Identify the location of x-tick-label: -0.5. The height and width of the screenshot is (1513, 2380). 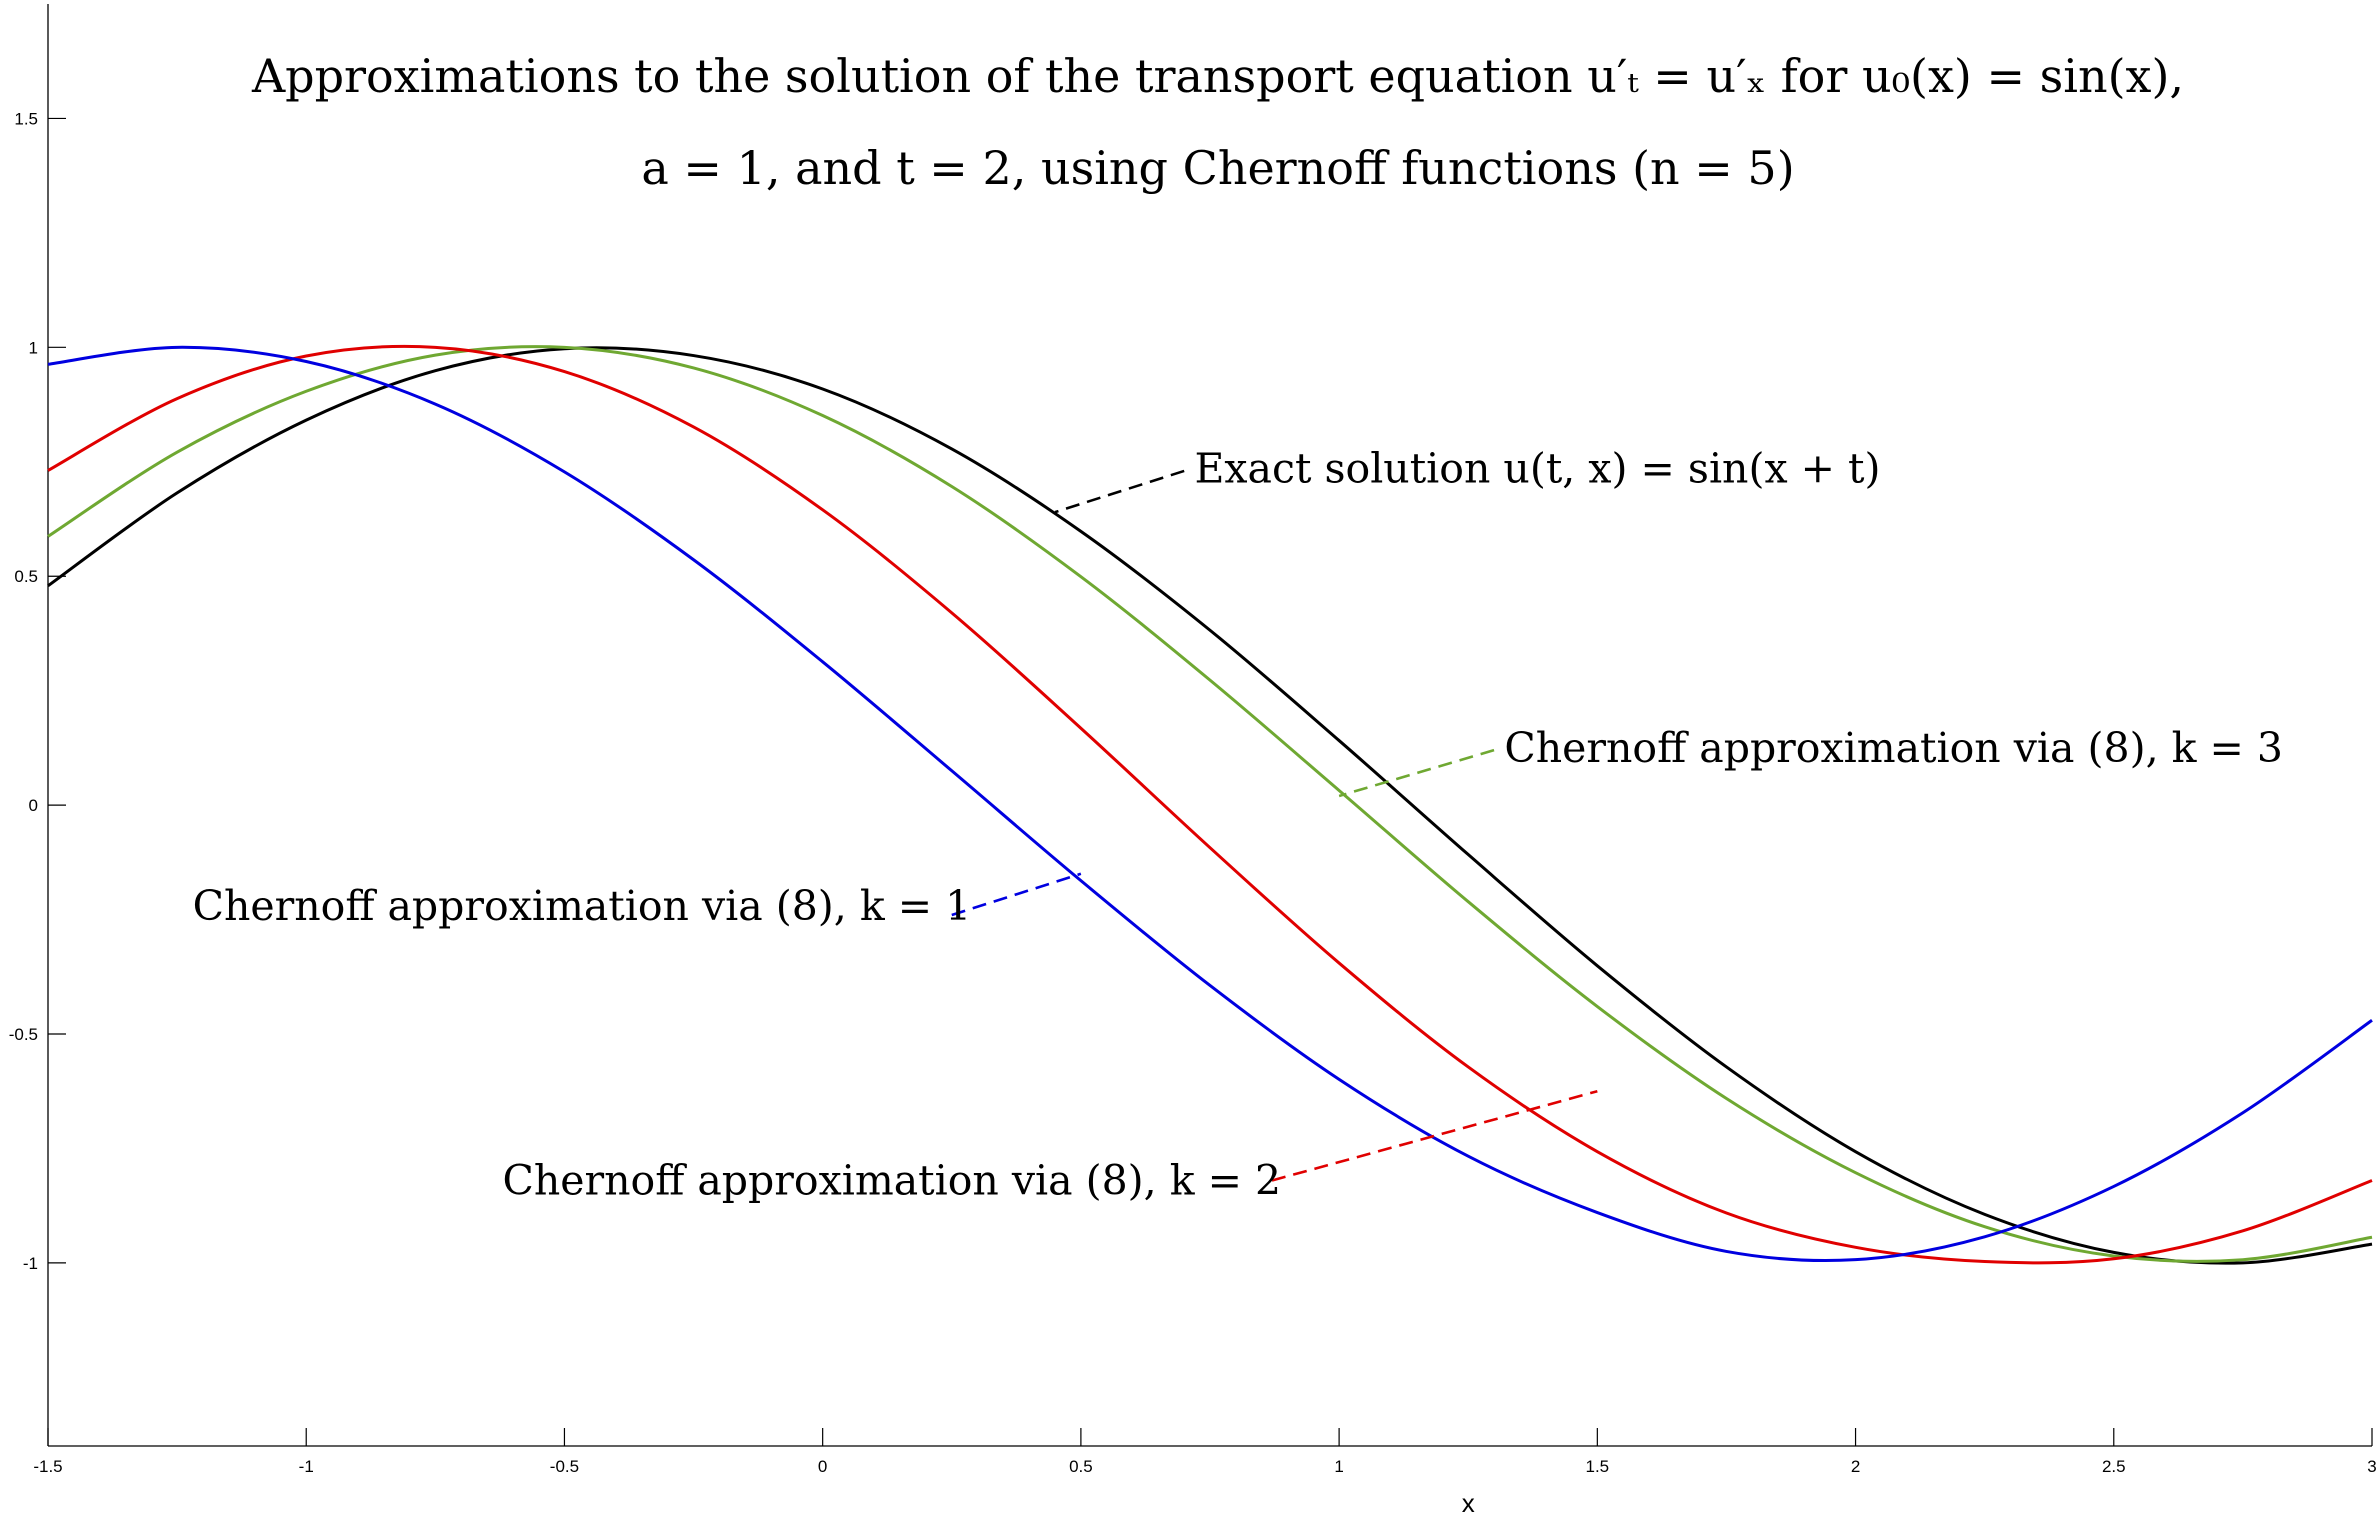
(564, 1466).